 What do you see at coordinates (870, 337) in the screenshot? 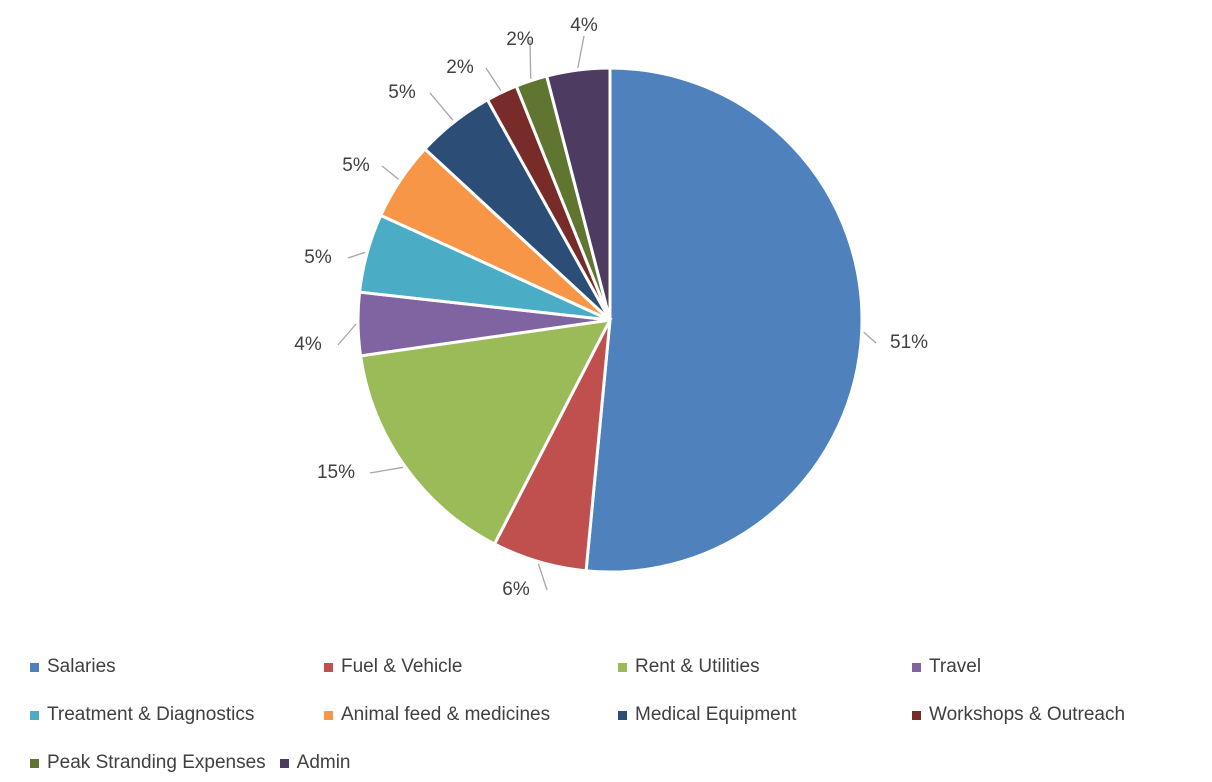
I see `leader-line-salaries` at bounding box center [870, 337].